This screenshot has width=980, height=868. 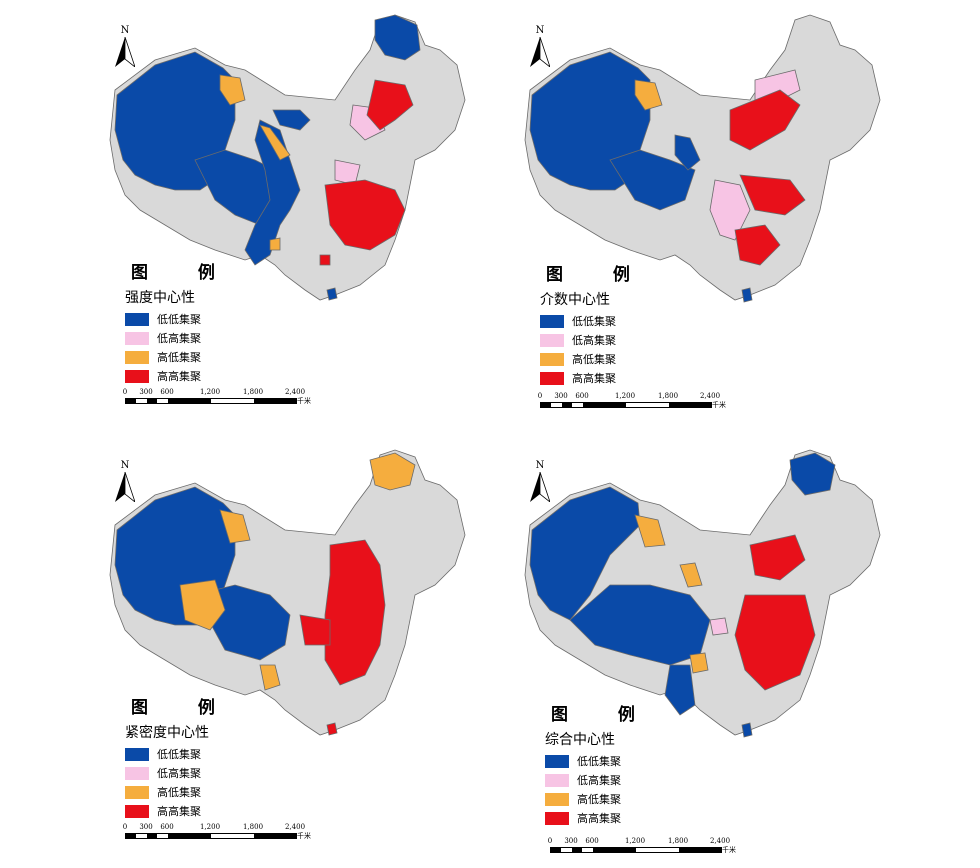 I want to click on legend: 图 例 强度中心性 低低集聚 低高集聚 高低集聚 高高集聚, so click(x=181, y=320).